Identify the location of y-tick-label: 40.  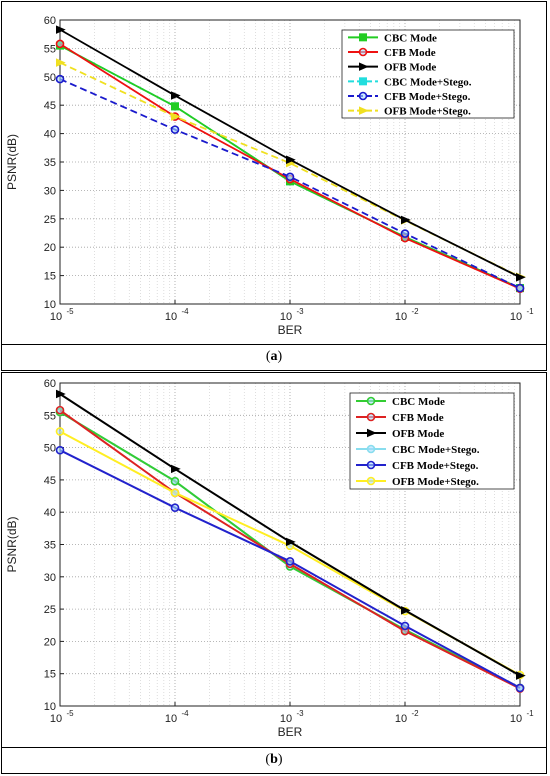
(50, 135).